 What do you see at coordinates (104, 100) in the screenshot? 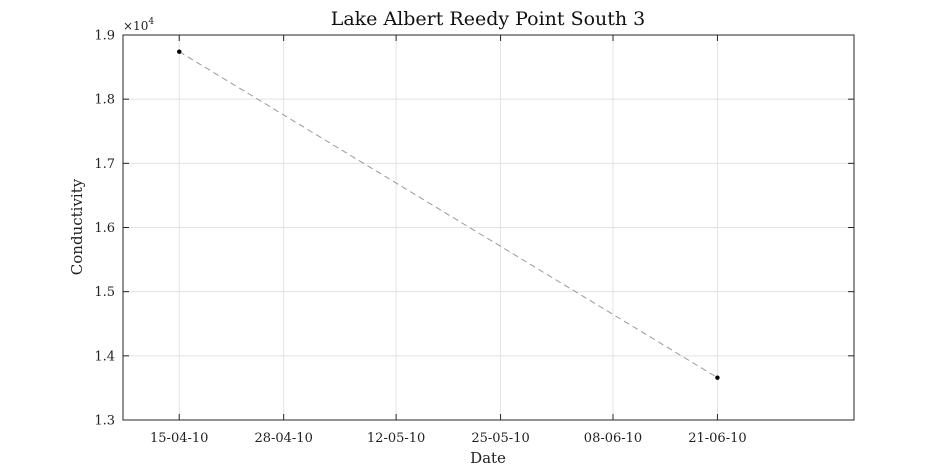
I see `y-tick-label: 1.8` at bounding box center [104, 100].